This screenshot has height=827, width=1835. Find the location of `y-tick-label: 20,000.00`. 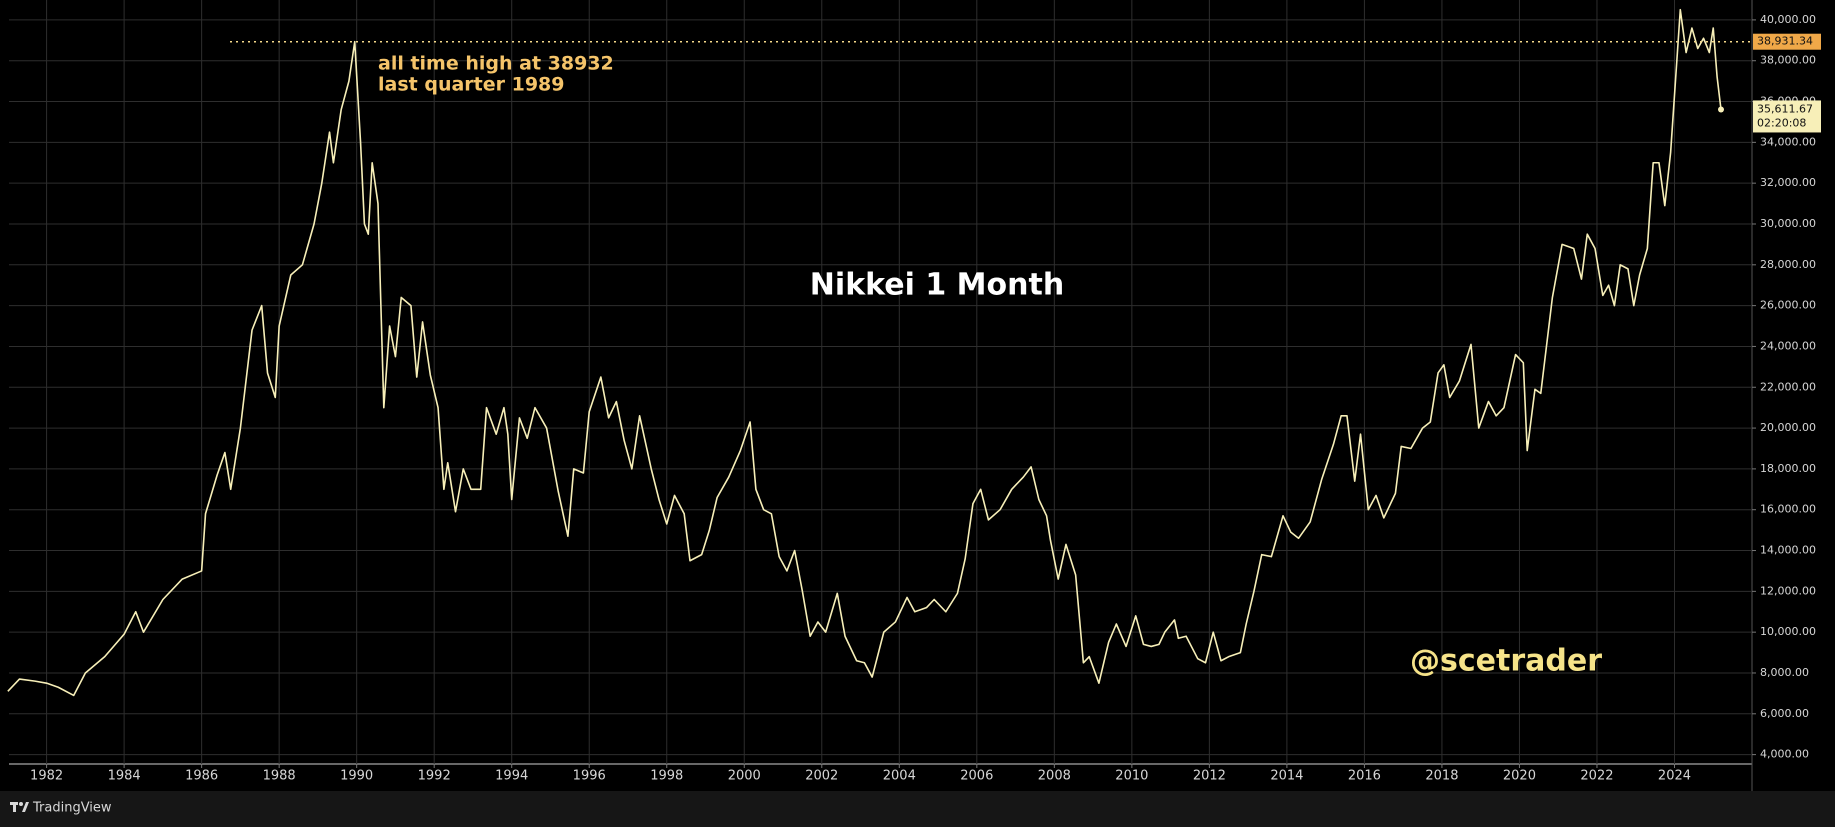

y-tick-label: 20,000.00 is located at coordinates (1788, 427).